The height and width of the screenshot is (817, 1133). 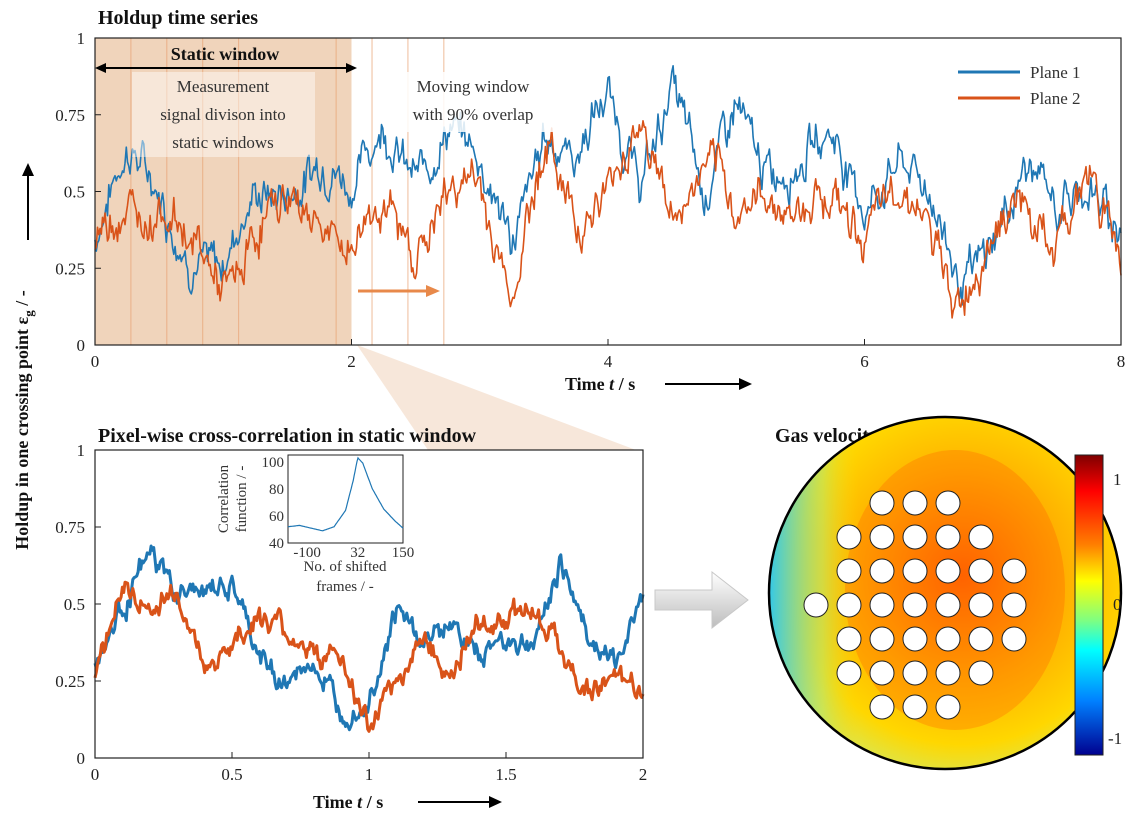 What do you see at coordinates (1117, 604) in the screenshot?
I see `colorbar-tick-0: 0` at bounding box center [1117, 604].